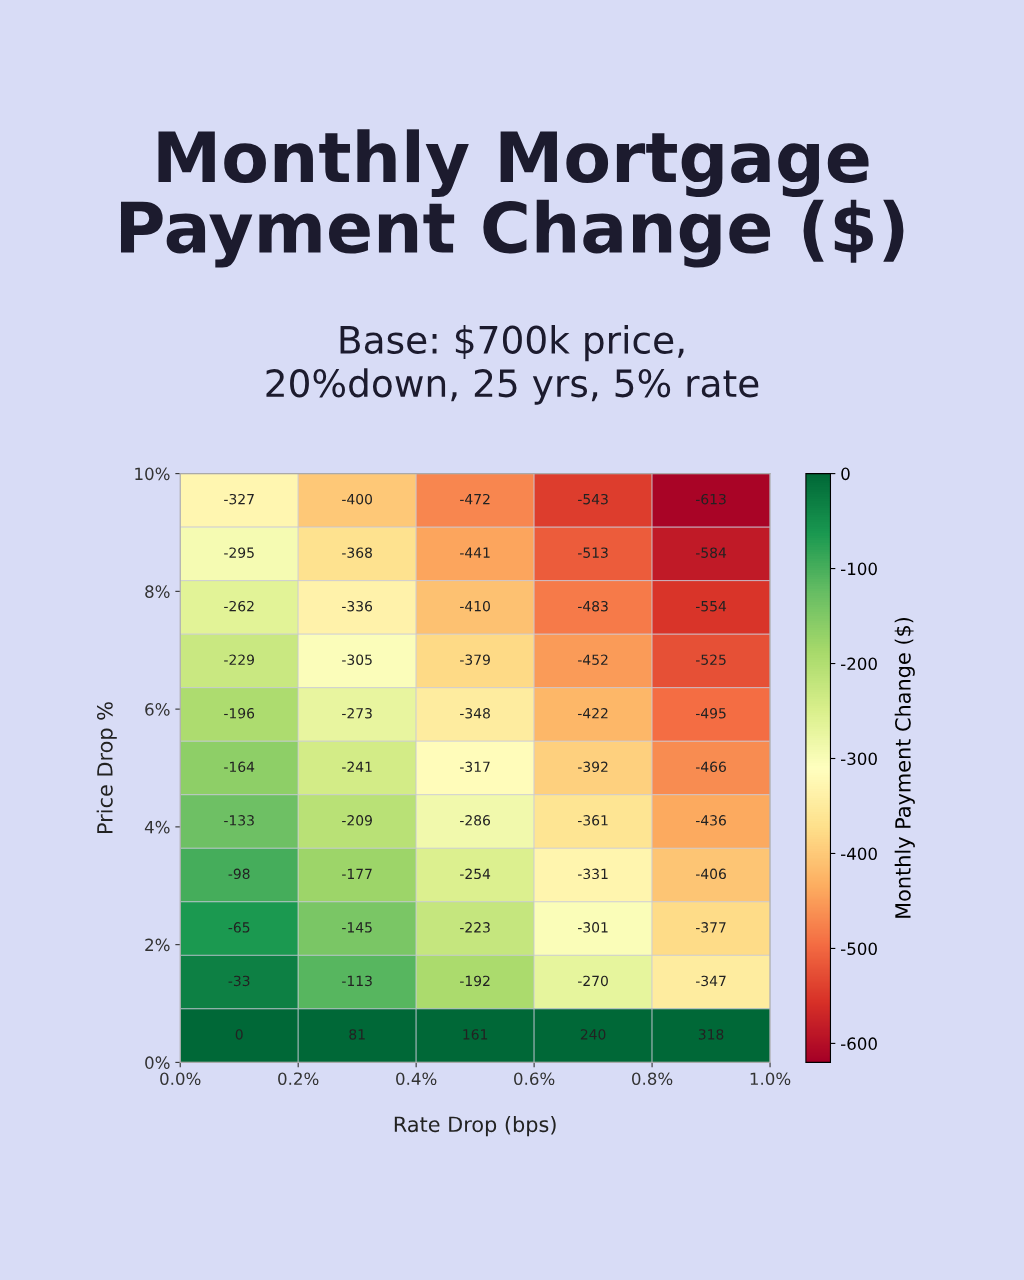 The height and width of the screenshot is (1280, 1024). I want to click on data-label: -422, so click(593, 713).